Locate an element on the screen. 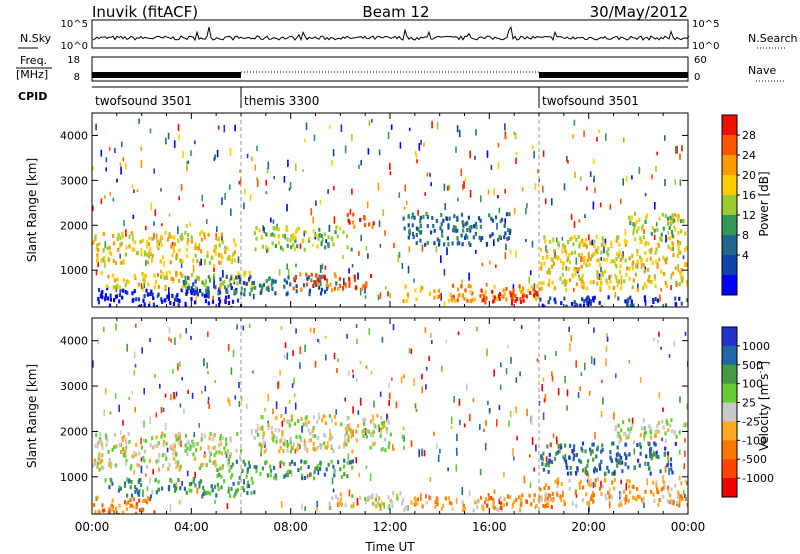 The height and width of the screenshot is (554, 800). colorbar-frame is located at coordinates (729, 412).